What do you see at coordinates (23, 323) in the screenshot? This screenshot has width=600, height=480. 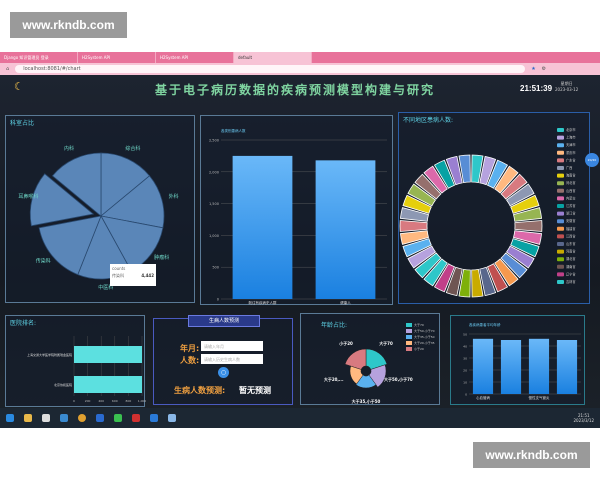 I see `hospital-title: 医院排名:` at bounding box center [23, 323].